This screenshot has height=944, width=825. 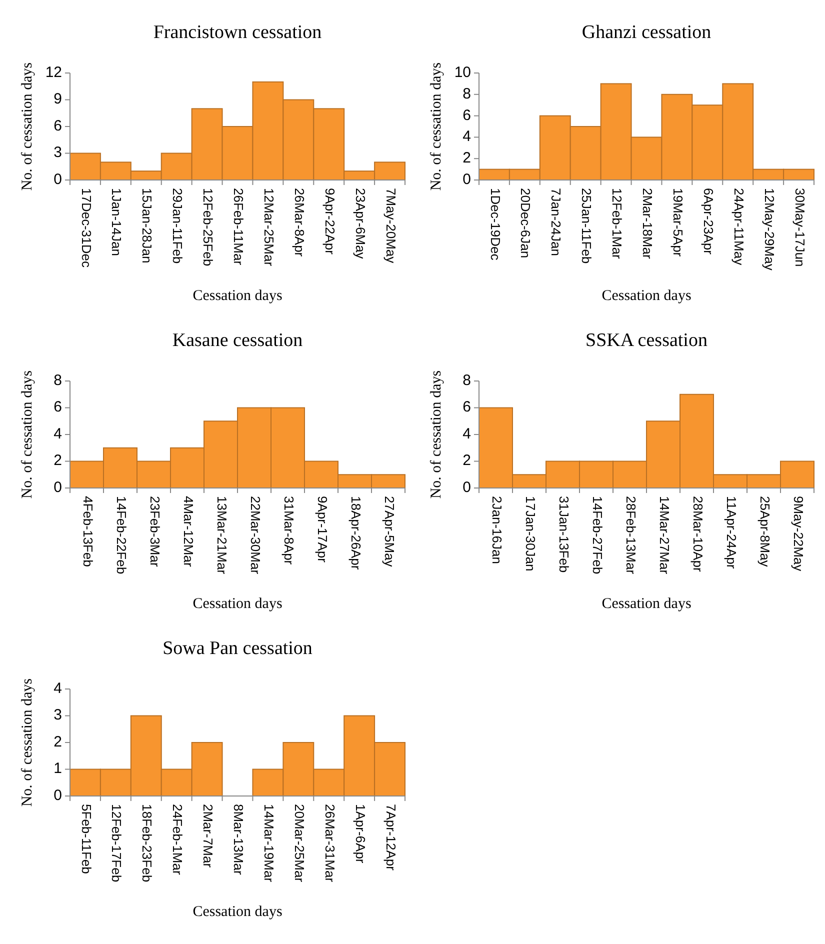 I want to click on x-tick-label: 12May-29May, so click(x=769, y=229).